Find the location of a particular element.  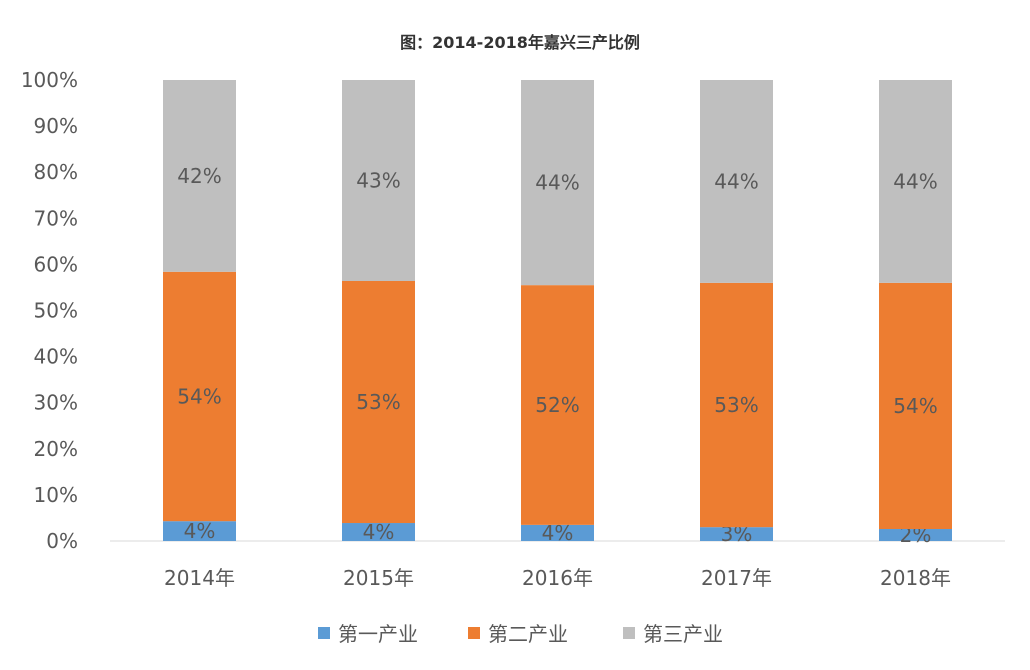

data-label: 52% is located at coordinates (557, 405).